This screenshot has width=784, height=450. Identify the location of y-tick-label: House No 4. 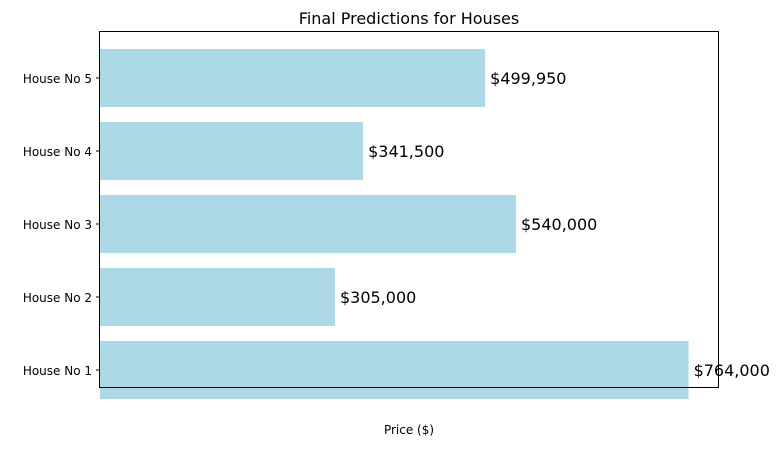
(57, 152).